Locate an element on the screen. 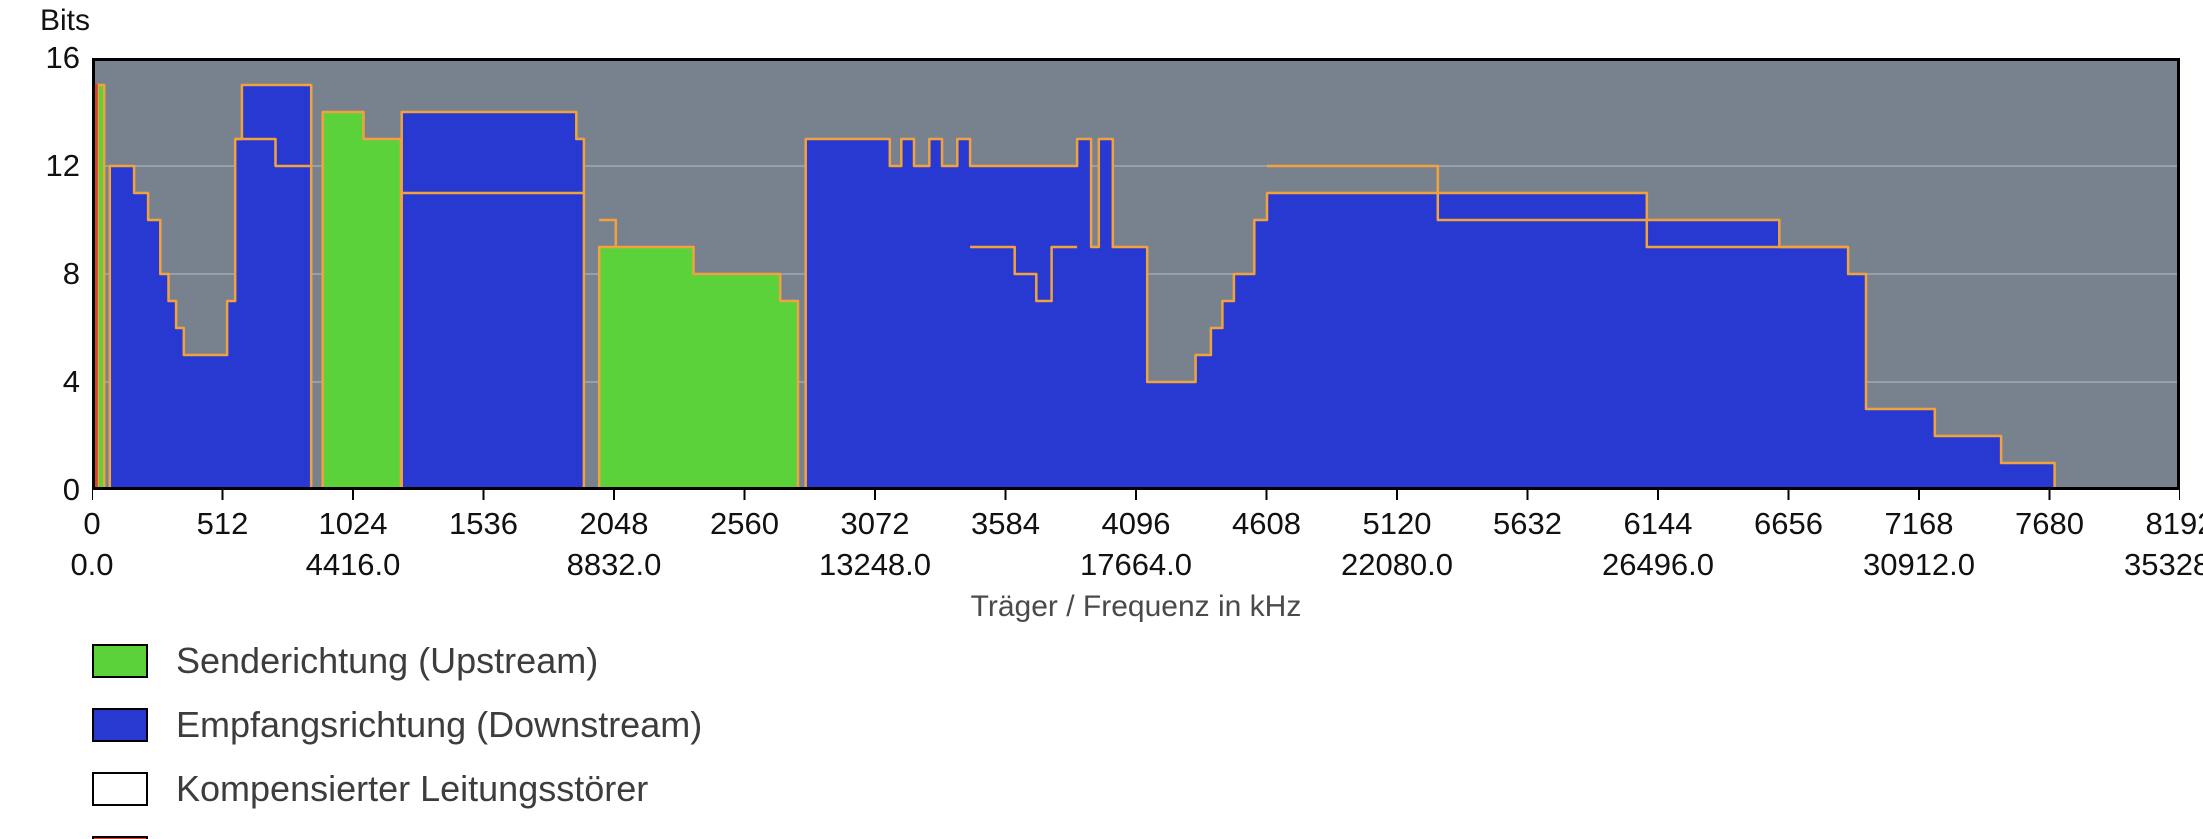 The height and width of the screenshot is (839, 2203). x-tick-label: 7680 is located at coordinates (2049, 523).